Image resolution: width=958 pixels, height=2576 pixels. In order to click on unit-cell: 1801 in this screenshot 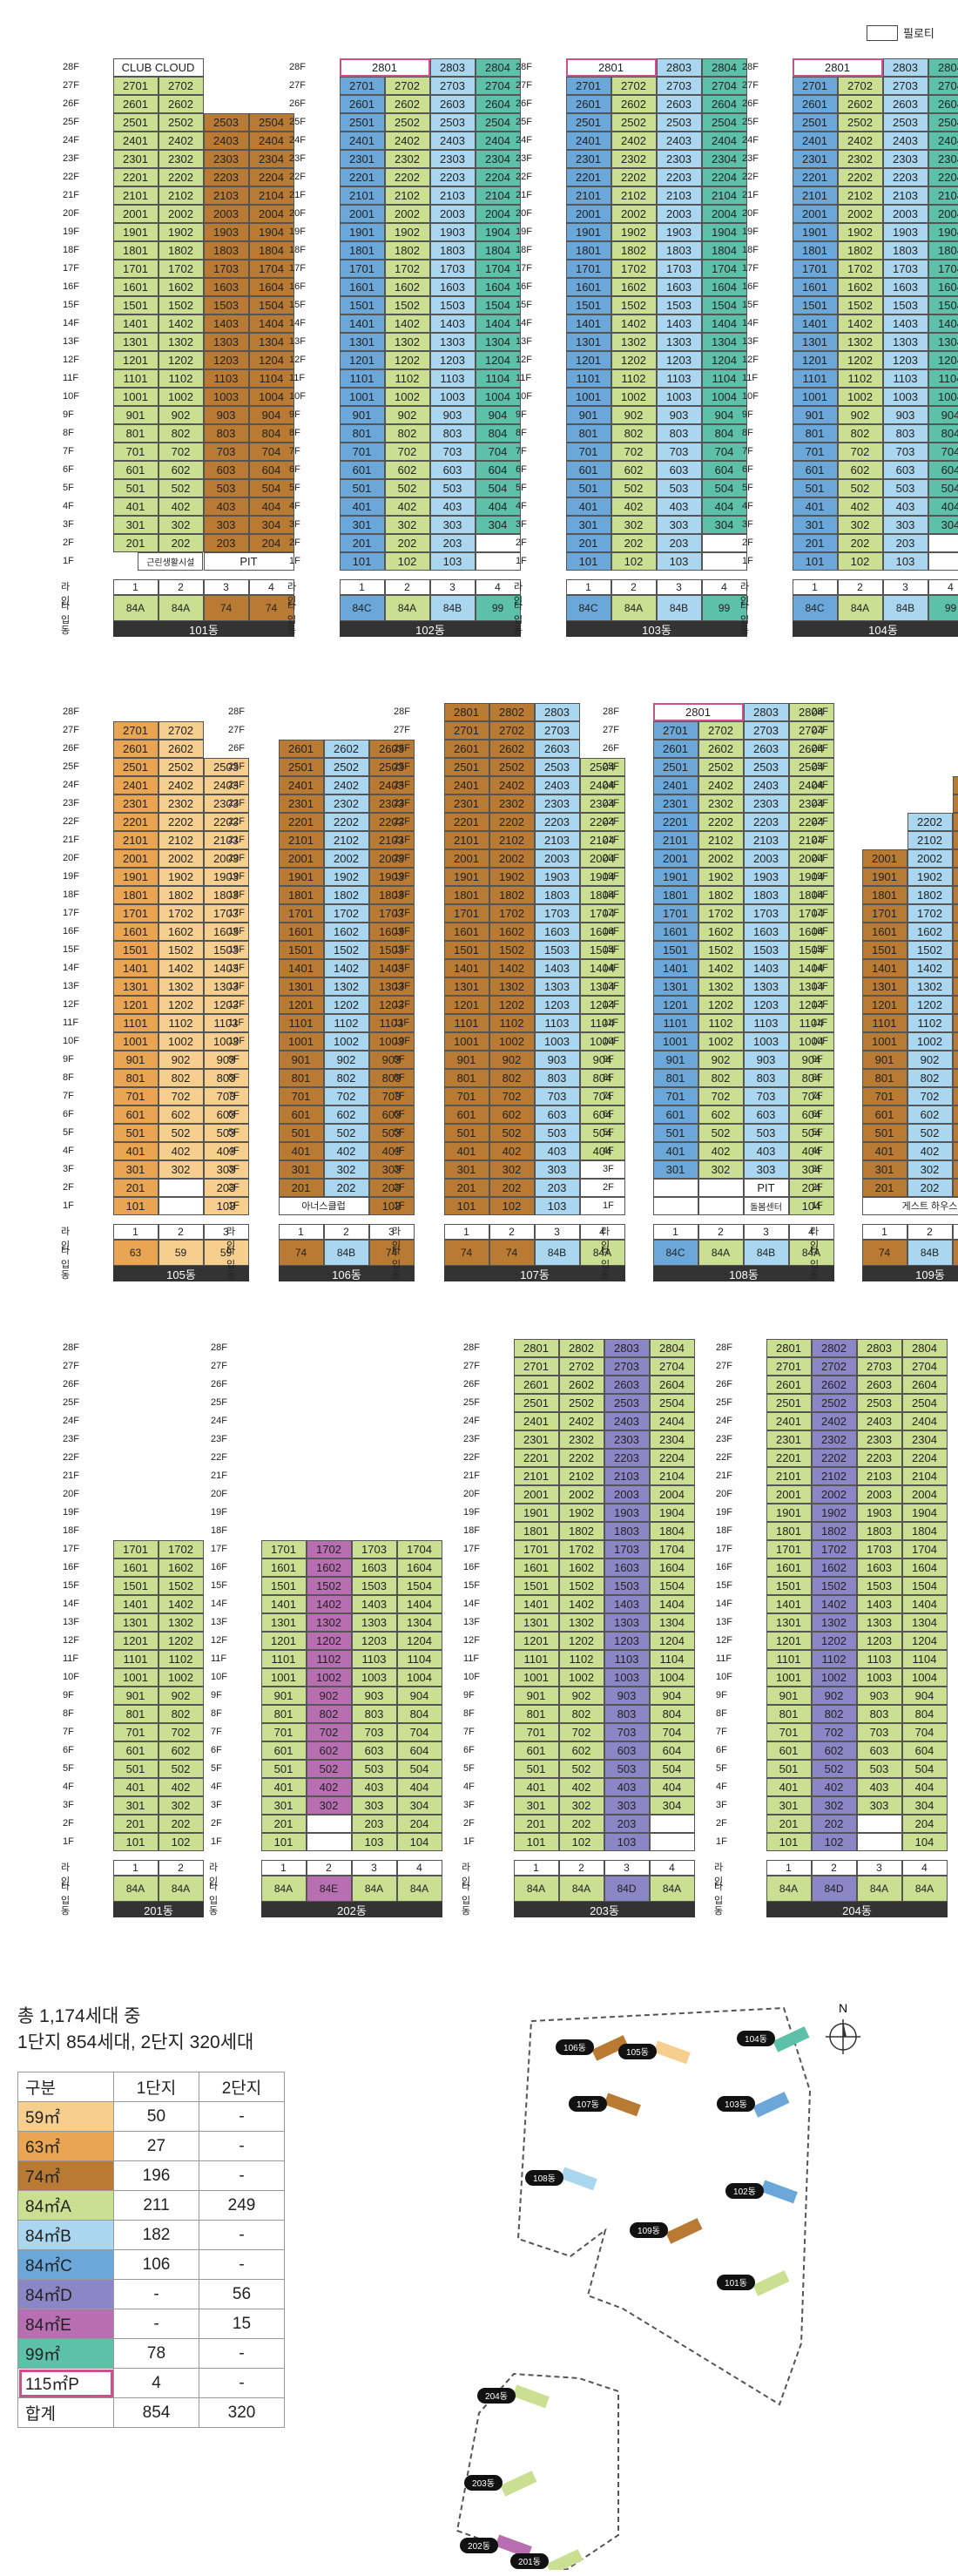, I will do `click(789, 1530)`.